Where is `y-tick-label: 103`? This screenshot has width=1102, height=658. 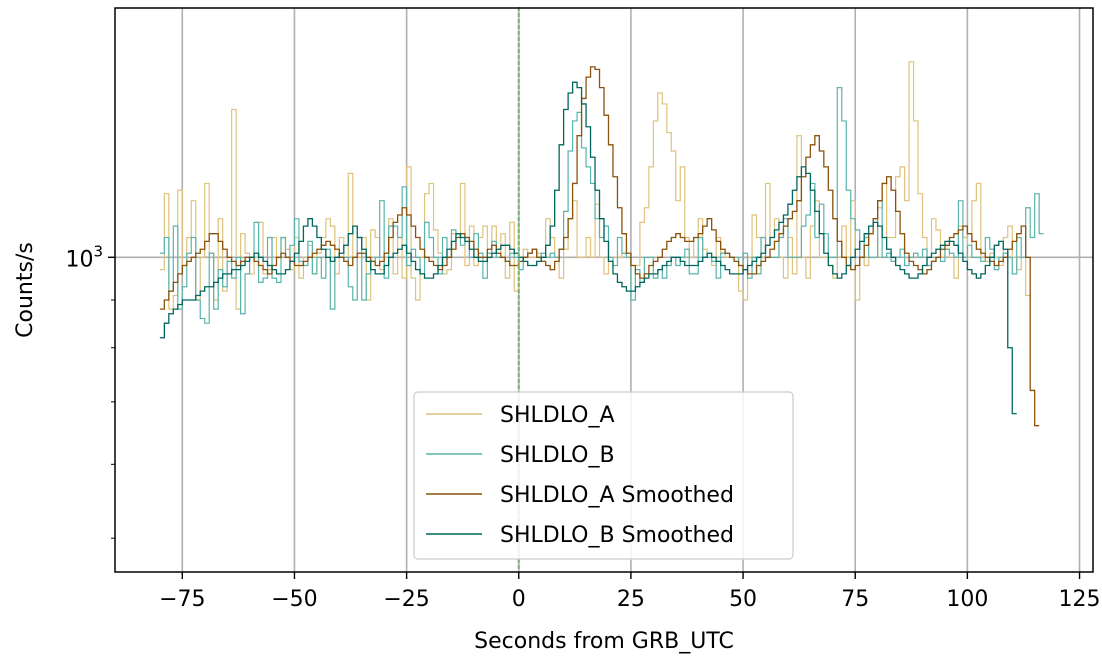 y-tick-label: 103 is located at coordinates (84, 257).